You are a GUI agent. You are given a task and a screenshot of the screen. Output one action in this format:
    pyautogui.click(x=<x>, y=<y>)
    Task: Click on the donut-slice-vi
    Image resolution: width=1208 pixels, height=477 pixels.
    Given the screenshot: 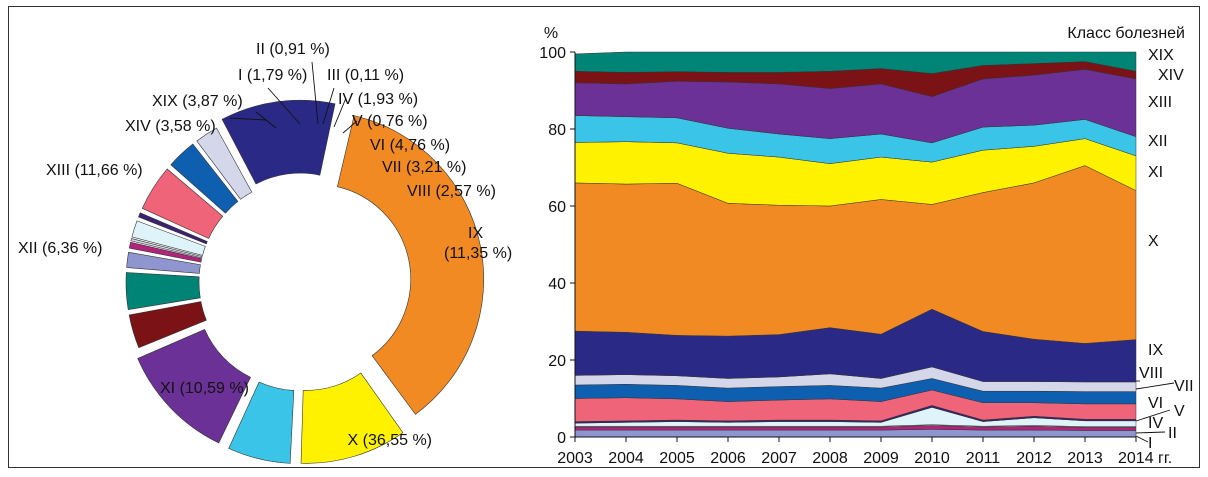 What is the action you would take?
    pyautogui.click(x=182, y=203)
    